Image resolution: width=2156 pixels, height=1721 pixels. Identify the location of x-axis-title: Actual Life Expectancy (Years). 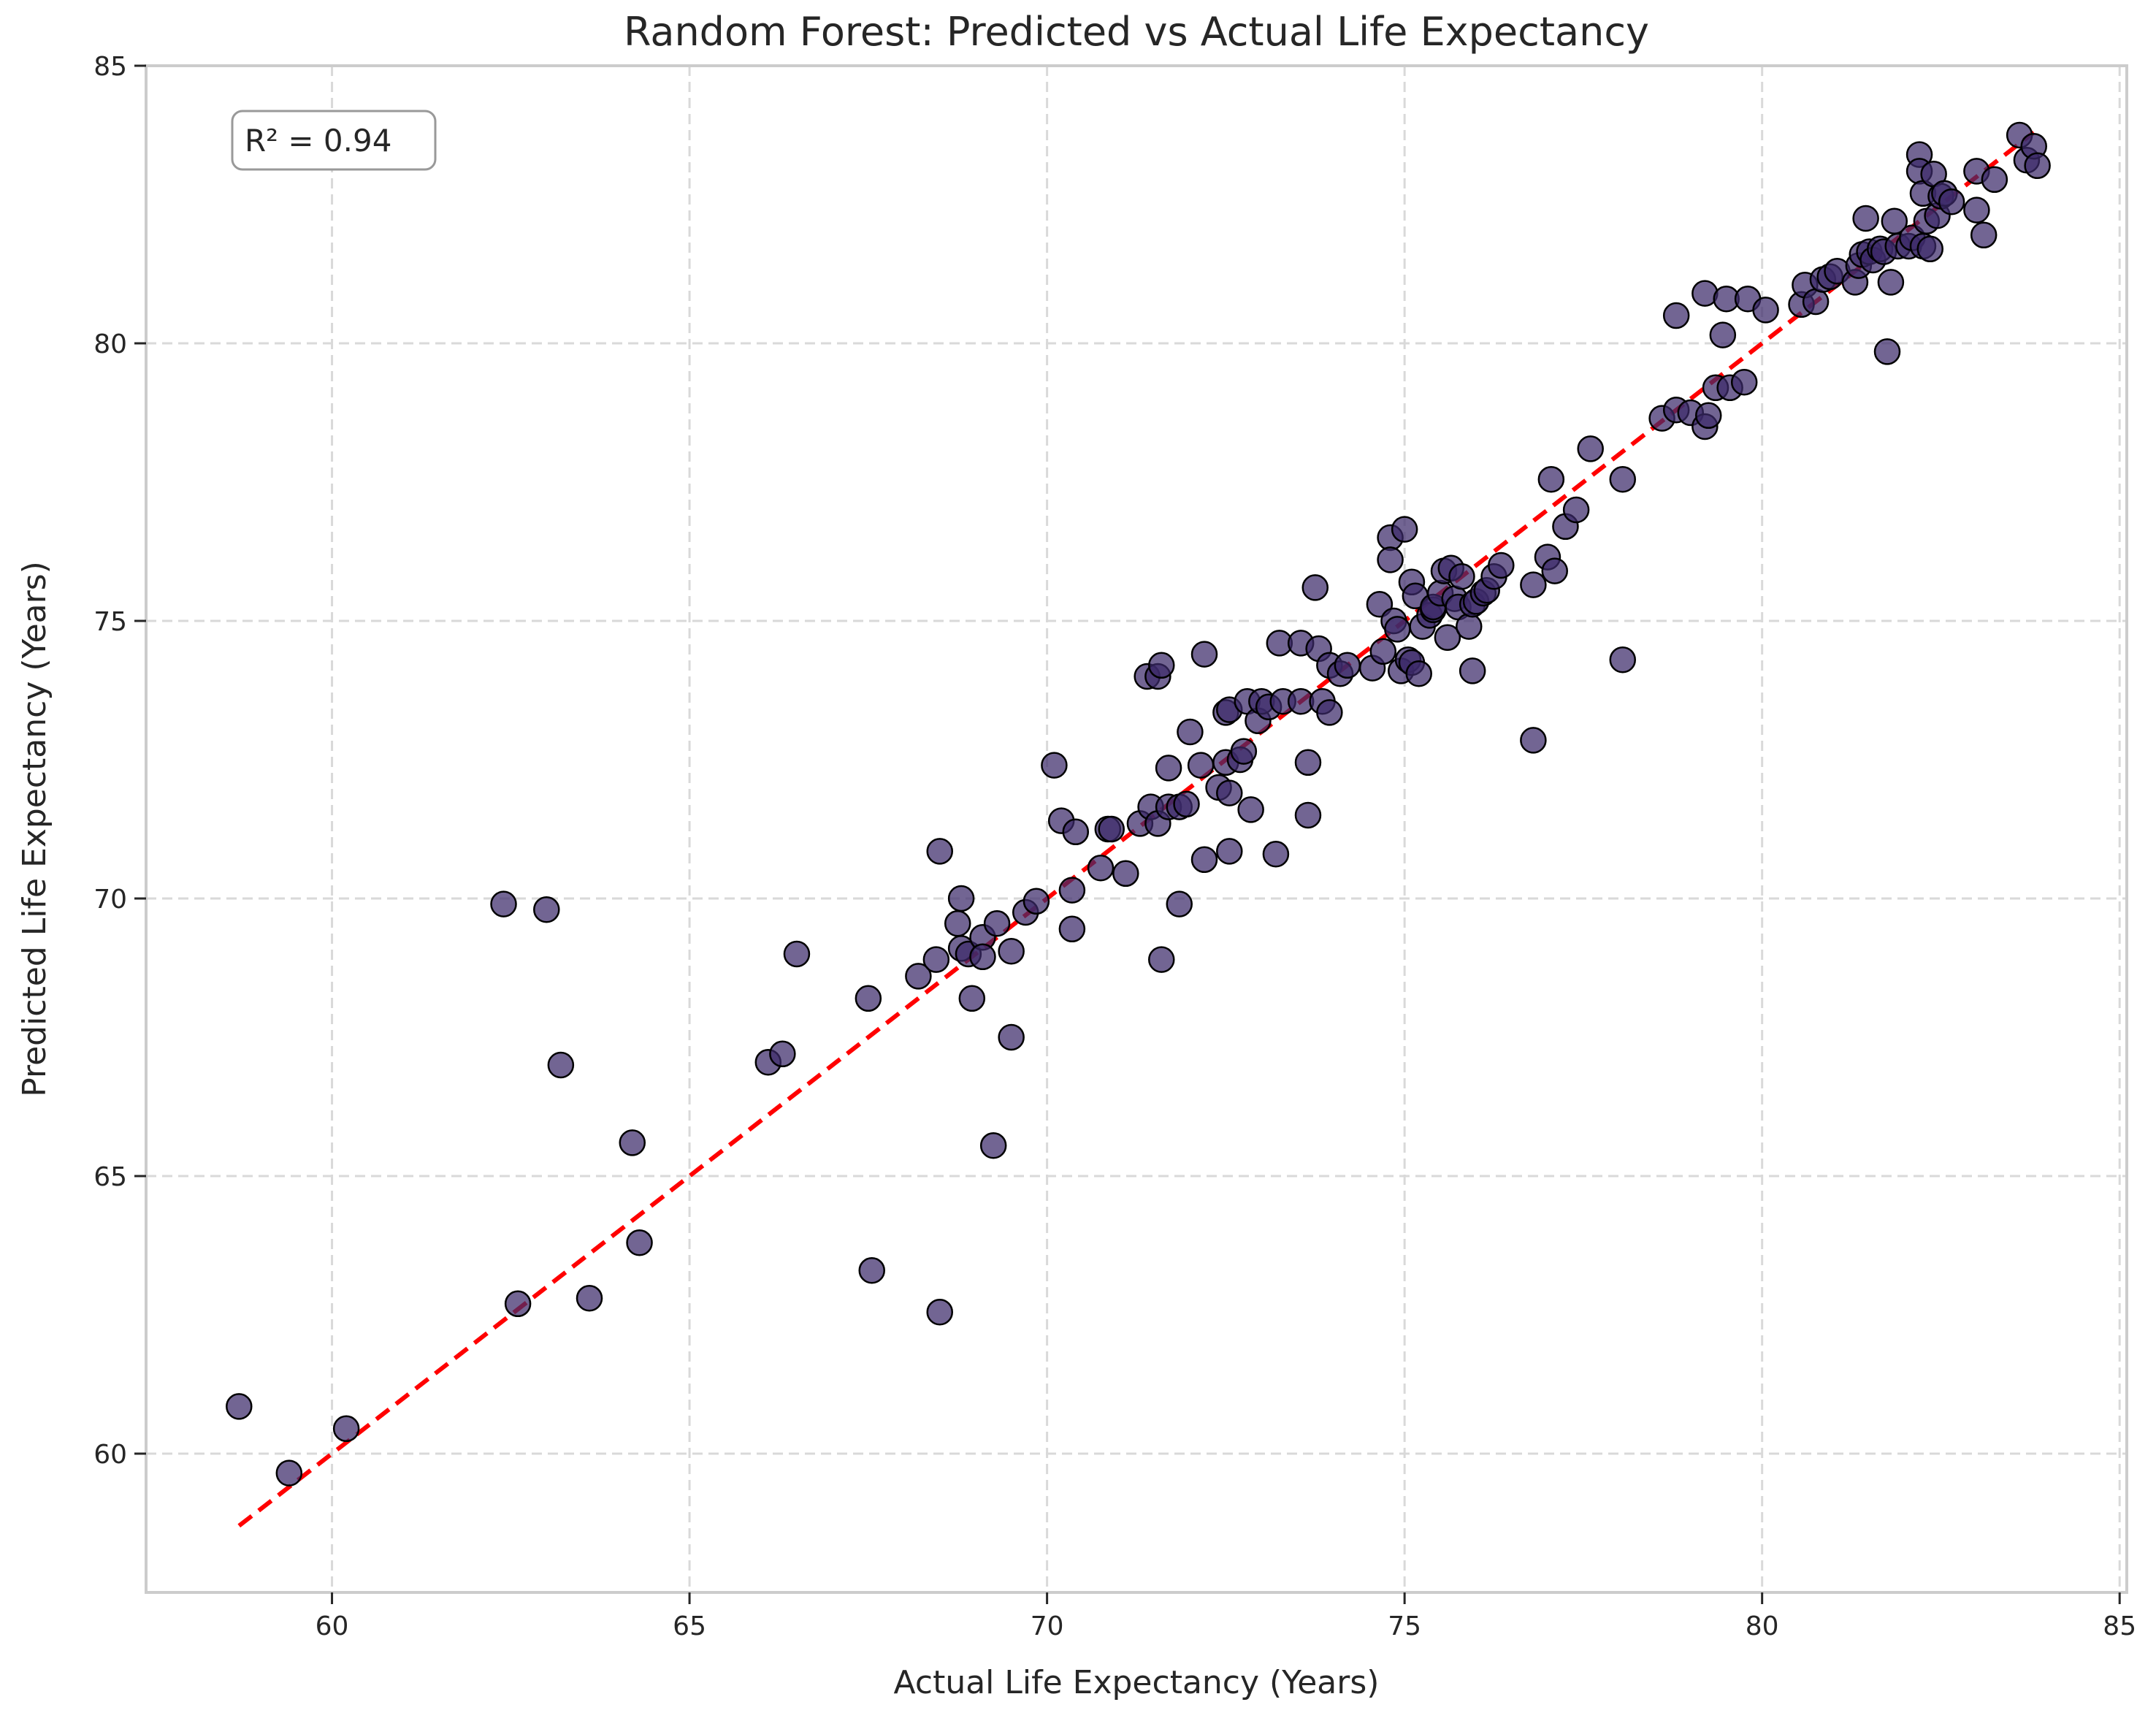
(1137, 1682).